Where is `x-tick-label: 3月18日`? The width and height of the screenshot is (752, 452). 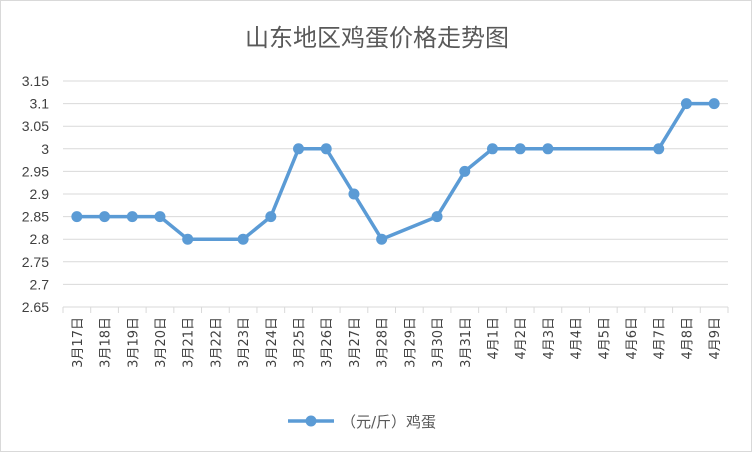 x-tick-label: 3月18日 is located at coordinates (106, 342).